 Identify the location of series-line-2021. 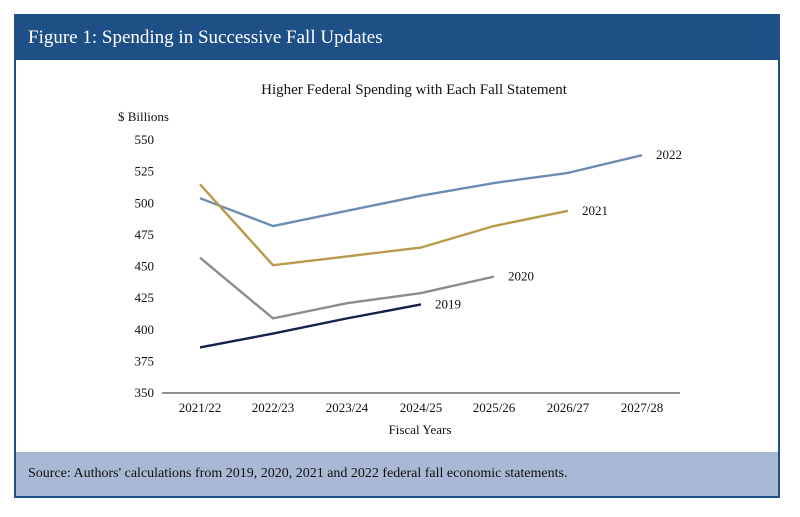
(384, 225).